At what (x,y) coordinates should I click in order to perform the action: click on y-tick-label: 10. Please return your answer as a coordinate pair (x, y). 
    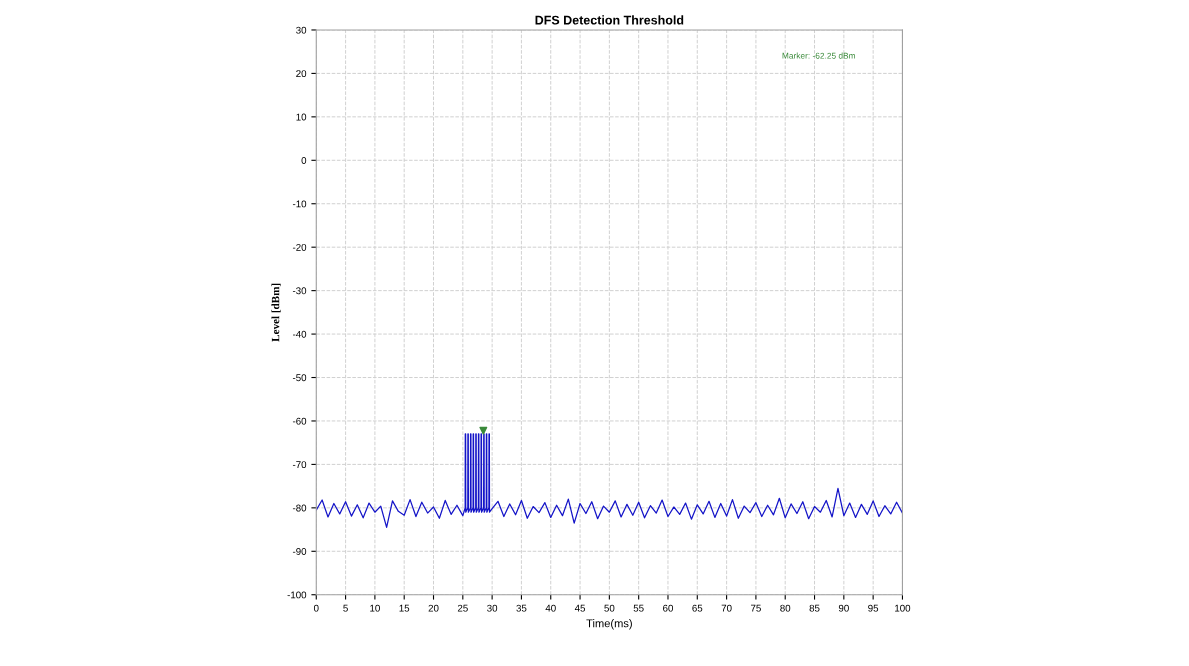
    Looking at the image, I should click on (301, 117).